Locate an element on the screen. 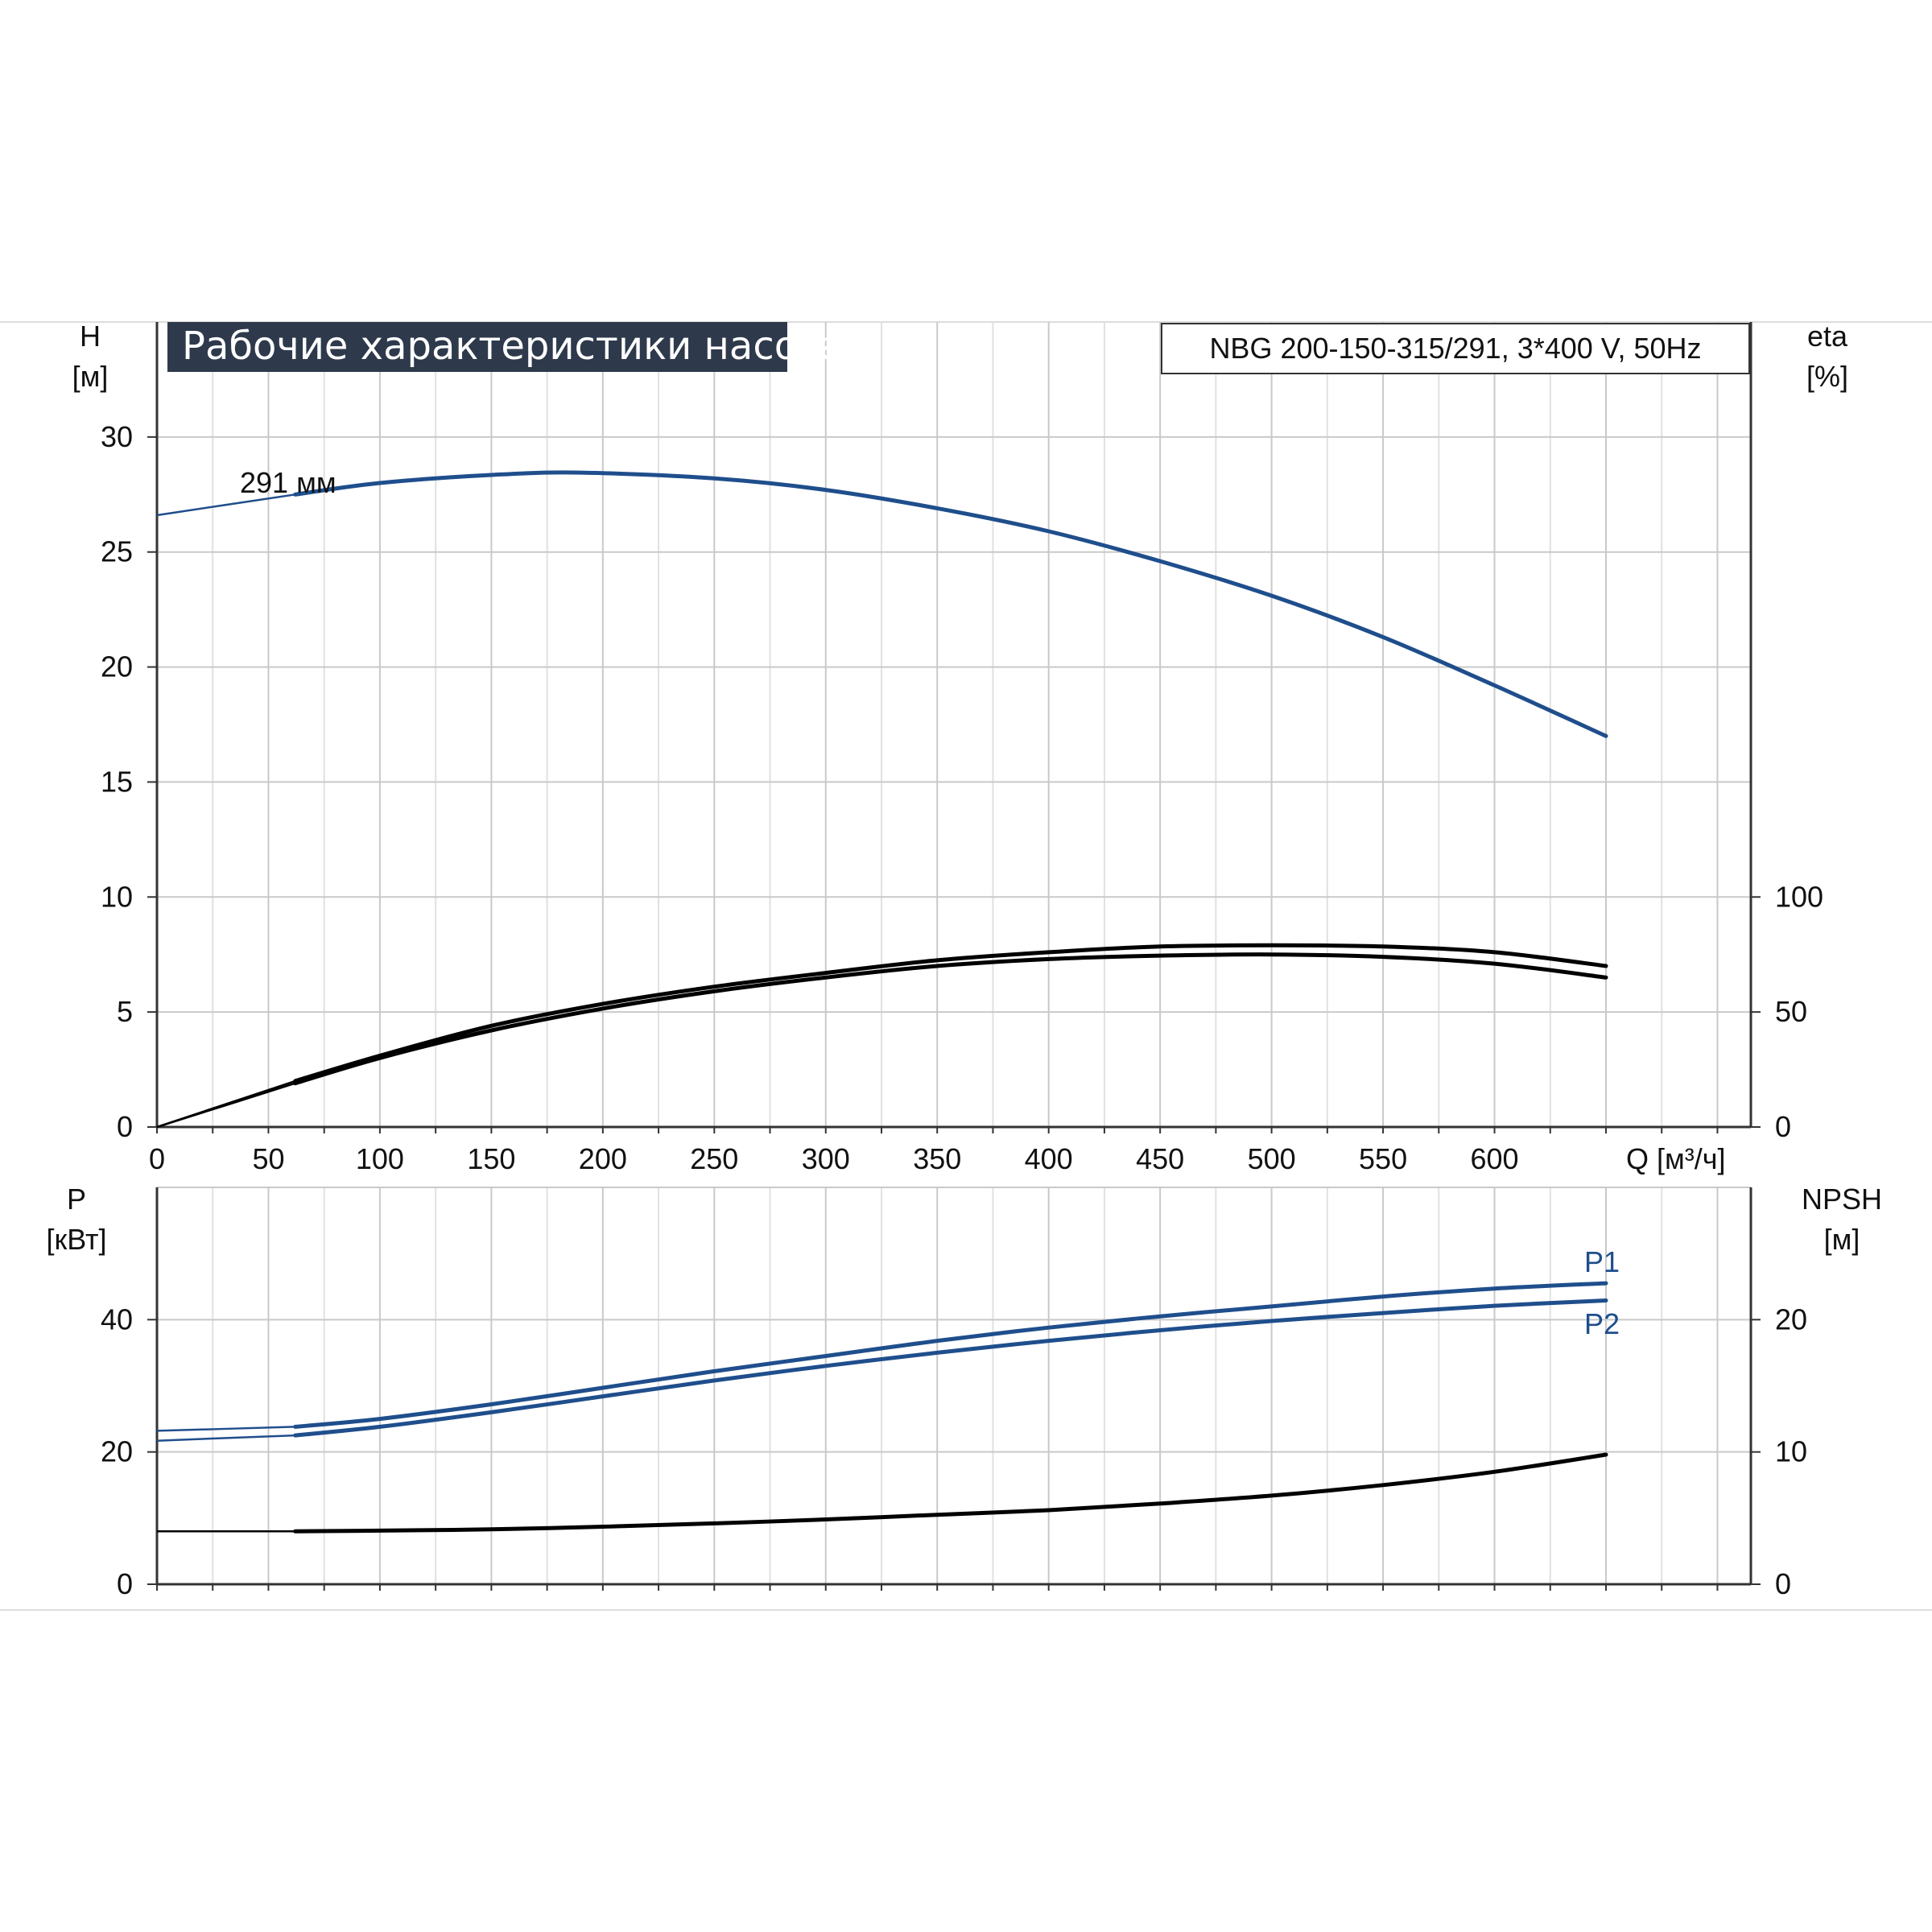  p1-label: P1 is located at coordinates (1602, 1261).